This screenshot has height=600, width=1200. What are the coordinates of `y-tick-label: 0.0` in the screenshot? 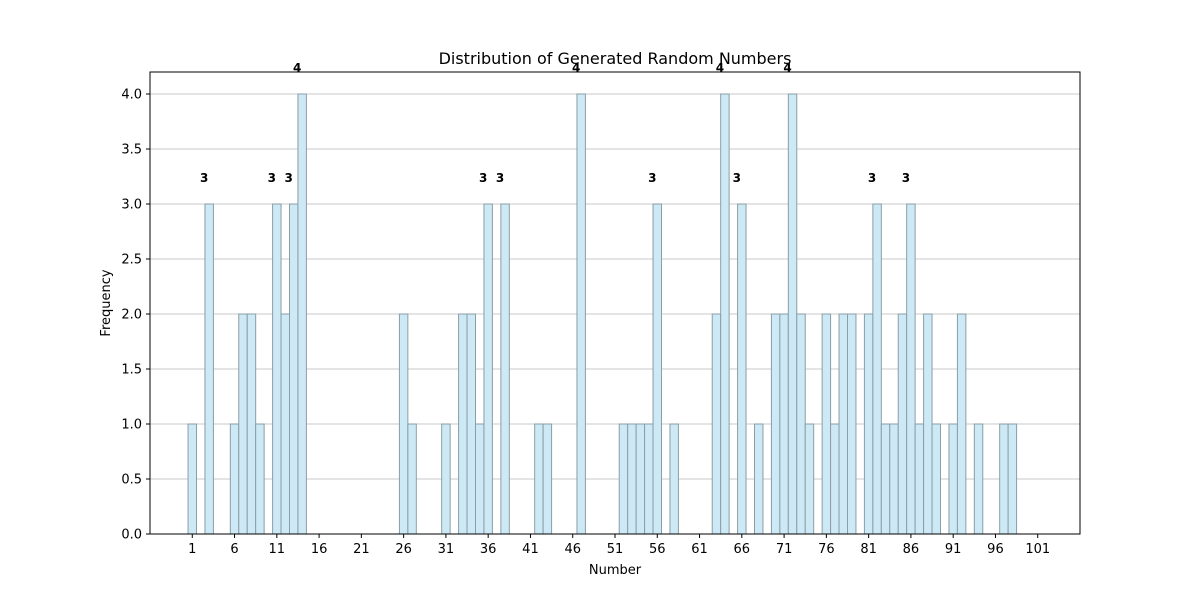 It's located at (131, 535).